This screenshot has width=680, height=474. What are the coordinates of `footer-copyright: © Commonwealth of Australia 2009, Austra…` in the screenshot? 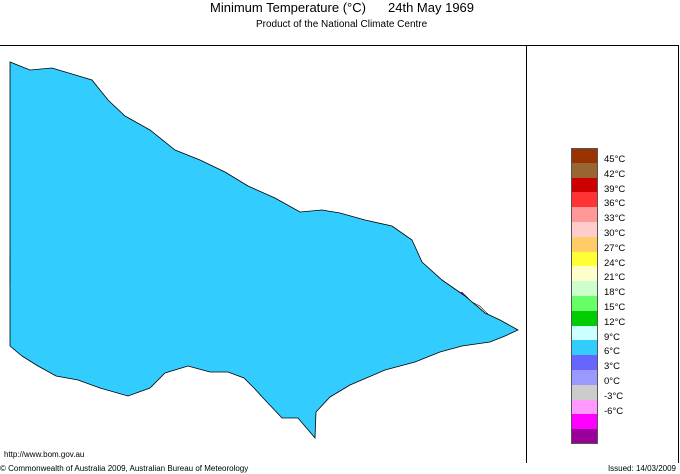 It's located at (124, 468).